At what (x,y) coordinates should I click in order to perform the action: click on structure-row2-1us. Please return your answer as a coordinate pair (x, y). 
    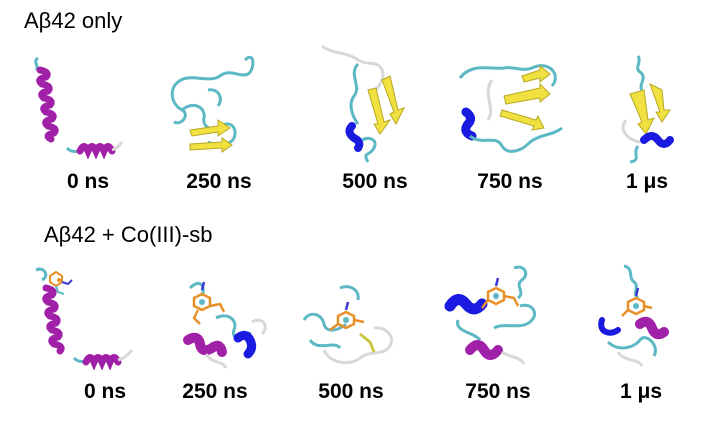
    Looking at the image, I should click on (633, 315).